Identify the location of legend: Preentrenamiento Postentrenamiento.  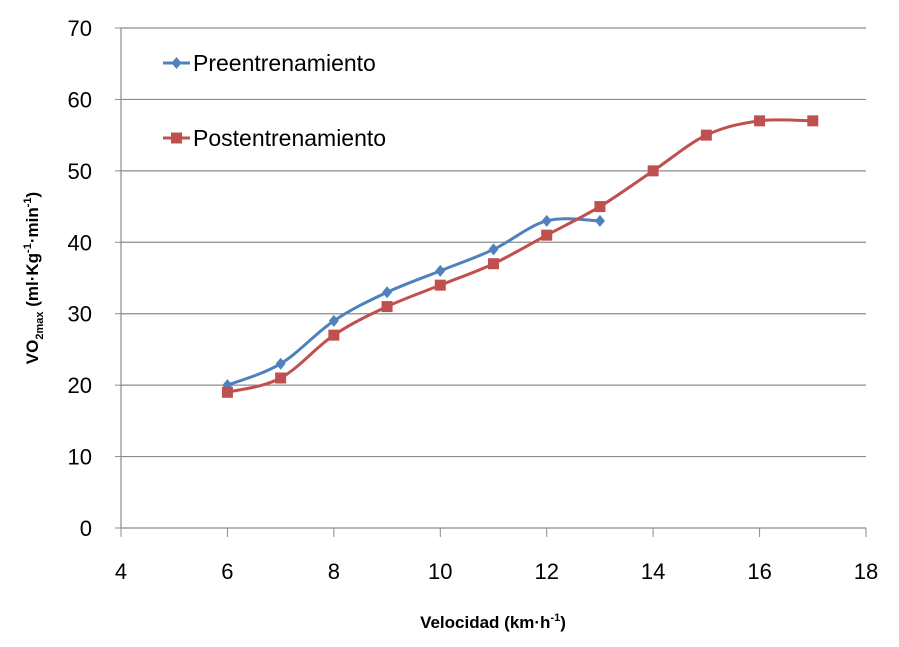
(274, 100).